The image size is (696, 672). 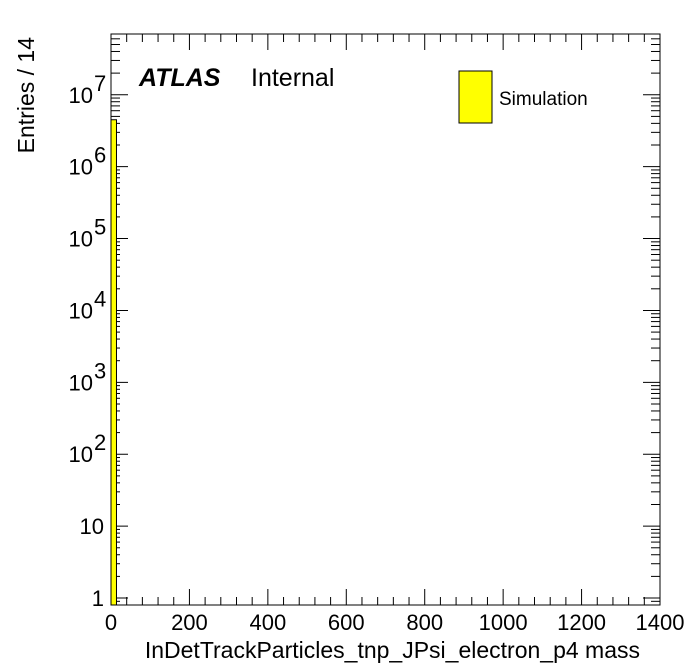 What do you see at coordinates (660, 622) in the screenshot?
I see `x-tick-label: 1400` at bounding box center [660, 622].